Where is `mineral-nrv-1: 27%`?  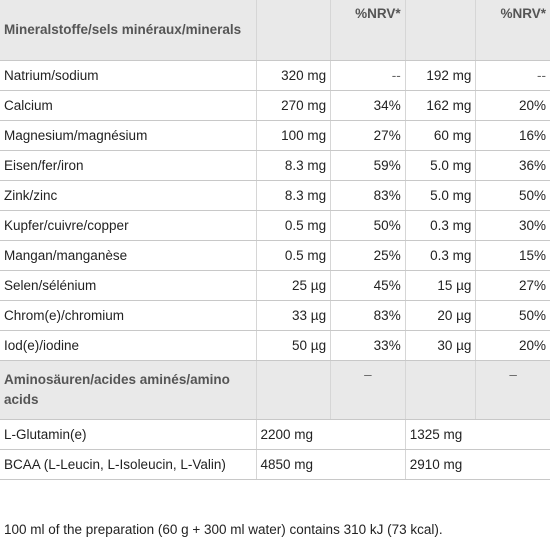
mineral-nrv-1: 27% is located at coordinates (368, 135).